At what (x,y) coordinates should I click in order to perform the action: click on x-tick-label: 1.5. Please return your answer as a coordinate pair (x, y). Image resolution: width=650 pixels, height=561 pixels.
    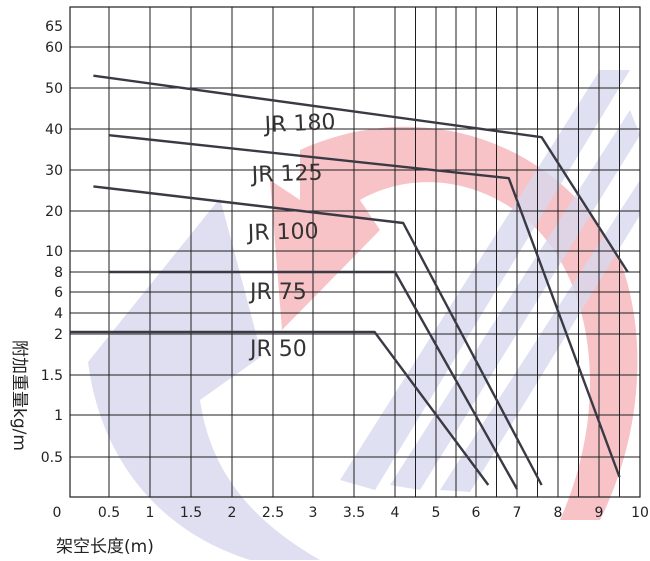
    Looking at the image, I should click on (191, 513).